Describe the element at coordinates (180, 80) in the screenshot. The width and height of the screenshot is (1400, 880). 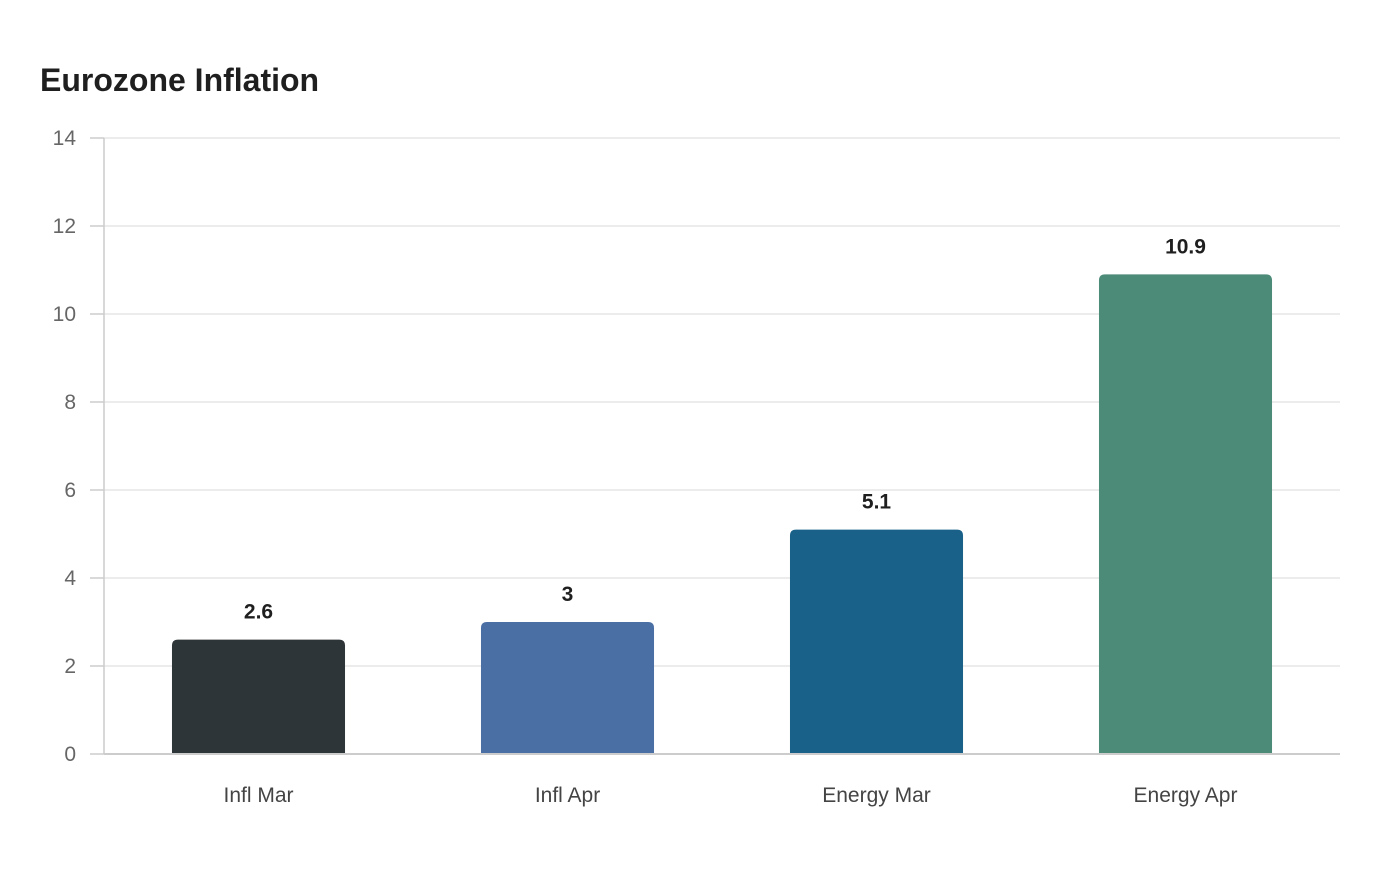
I see `chart-title: Eurozone Inflation` at that location.